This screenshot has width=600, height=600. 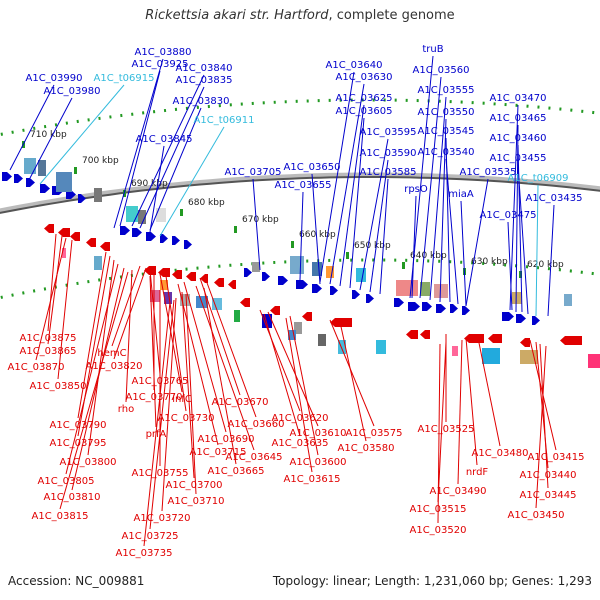 What do you see at coordinates (300, 443) in the screenshot?
I see `reverse-gene-label: A1C_03635` at bounding box center [300, 443].